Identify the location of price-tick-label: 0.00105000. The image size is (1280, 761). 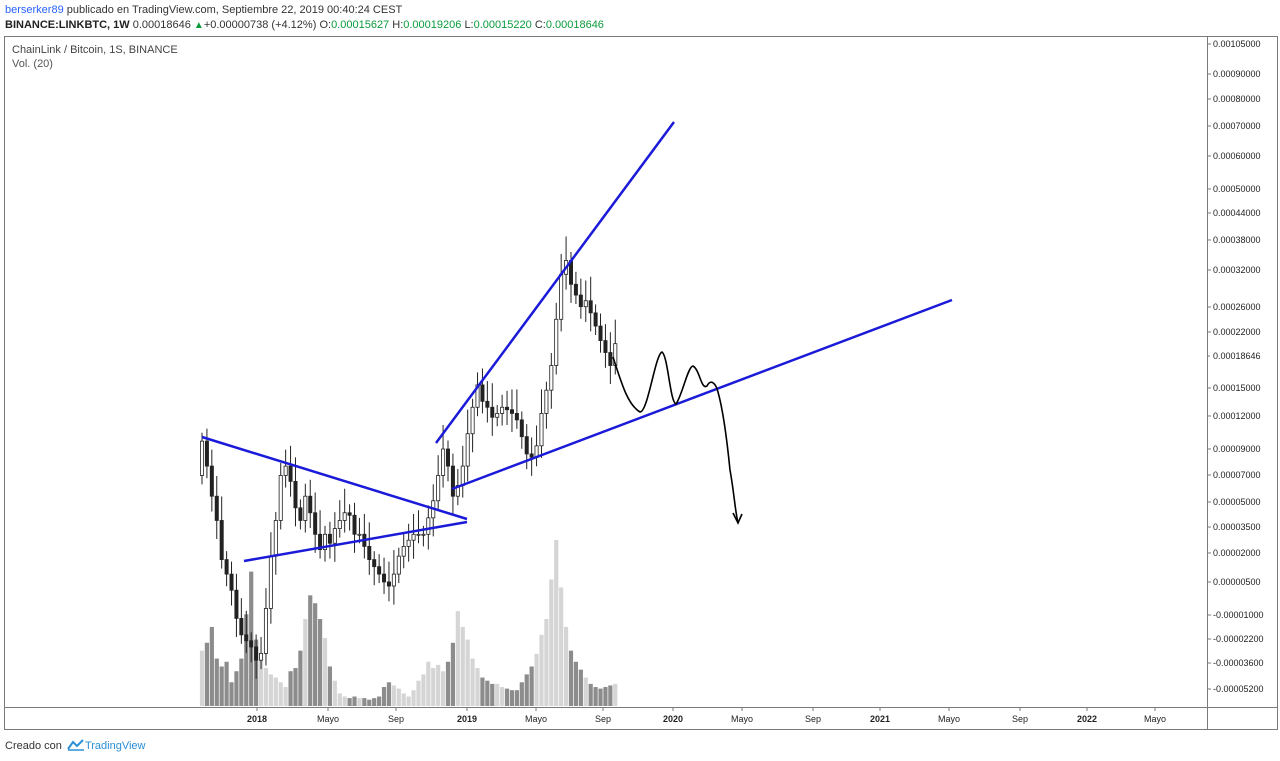
(1237, 44).